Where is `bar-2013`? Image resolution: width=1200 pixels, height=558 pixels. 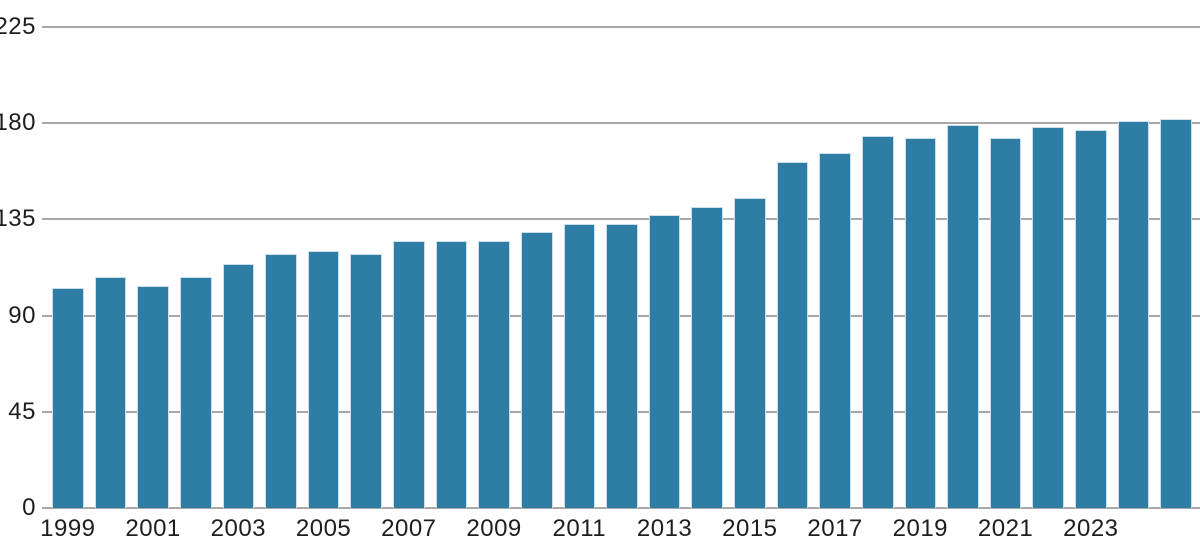 bar-2013 is located at coordinates (664, 361).